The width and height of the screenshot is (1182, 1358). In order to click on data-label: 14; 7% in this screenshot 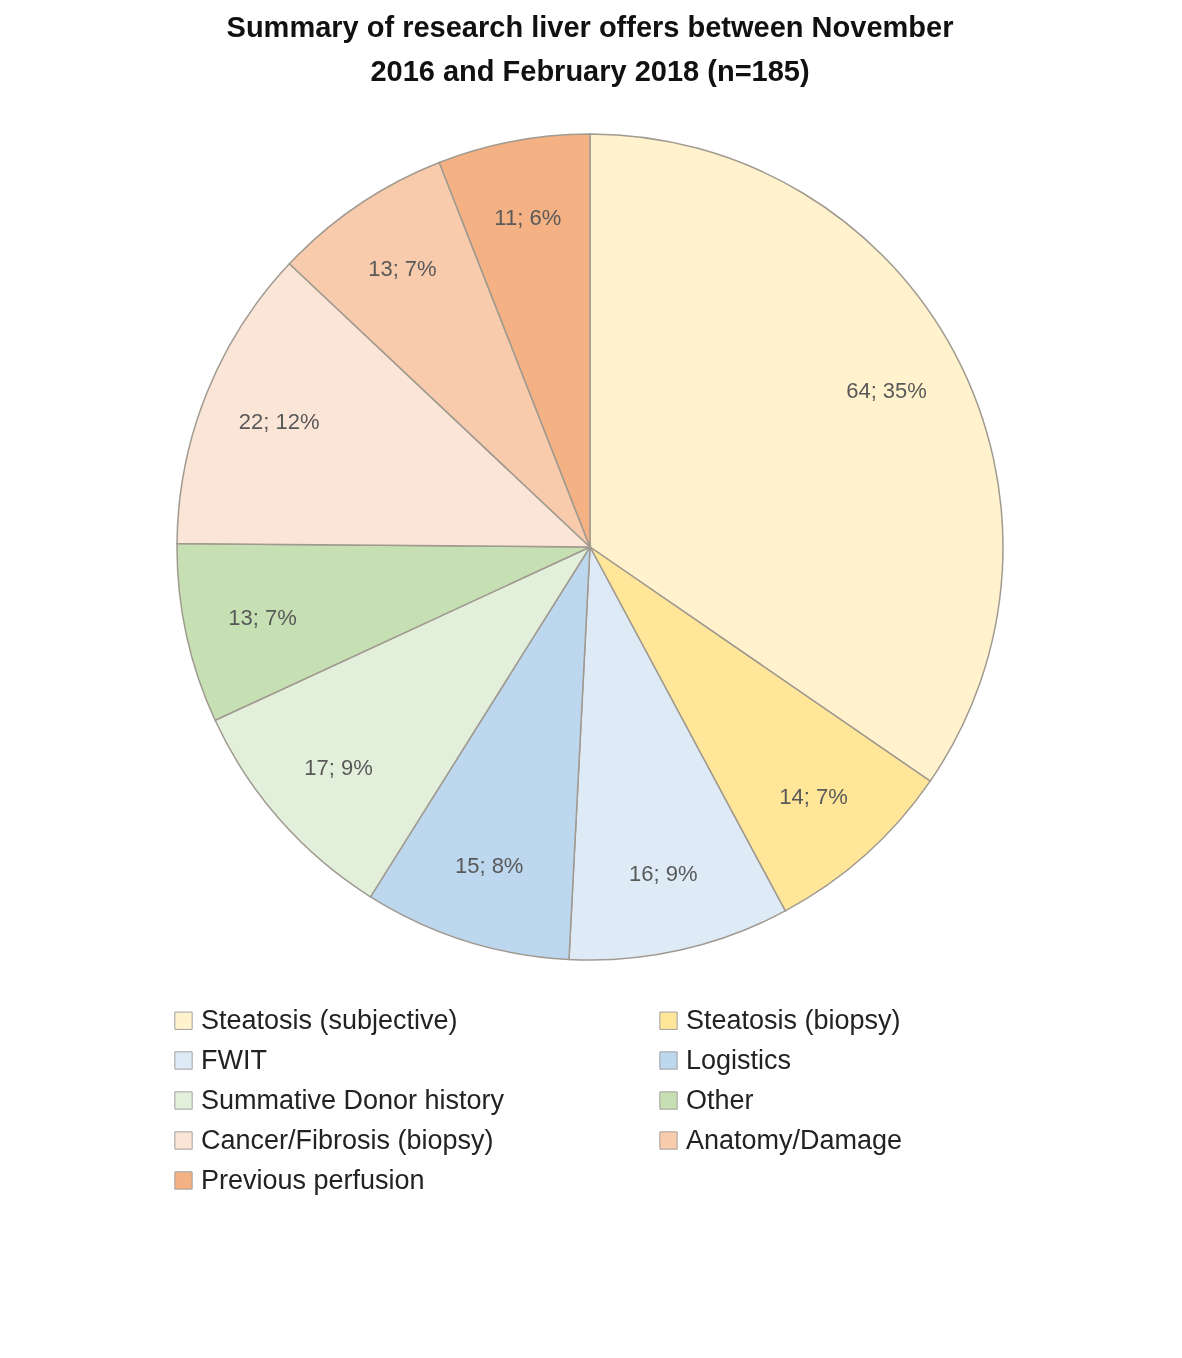, I will do `click(813, 796)`.